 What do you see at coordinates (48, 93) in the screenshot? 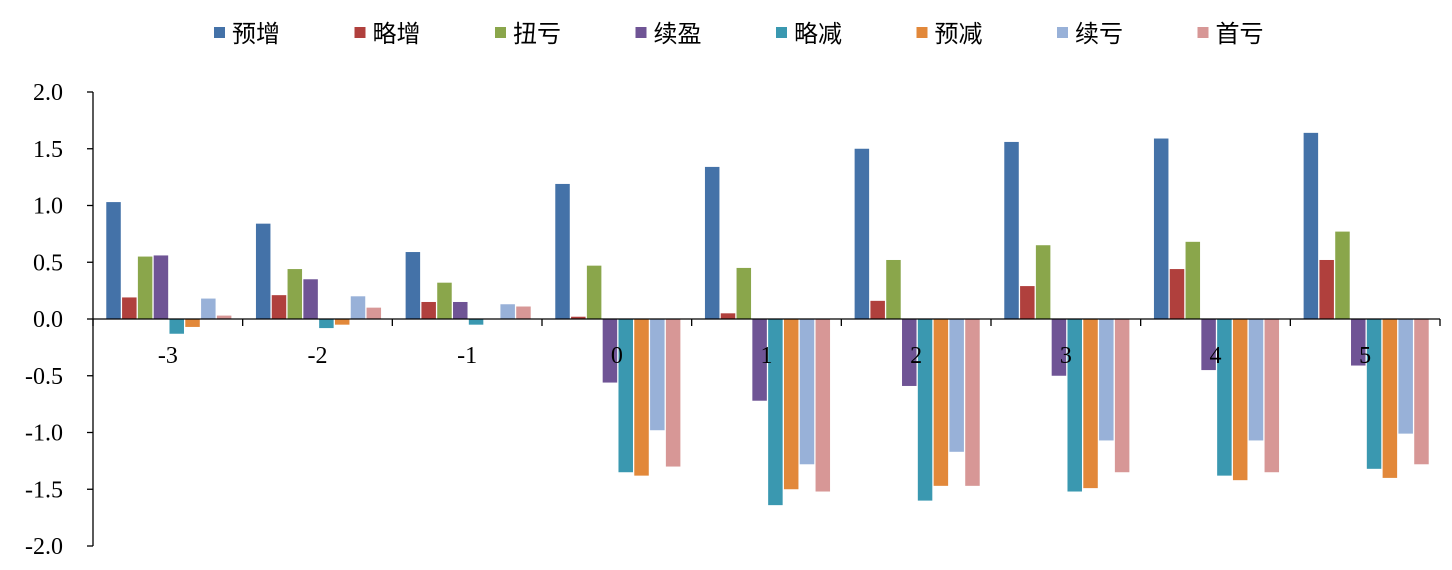
I see `y-tick-label: 2.0` at bounding box center [48, 93].